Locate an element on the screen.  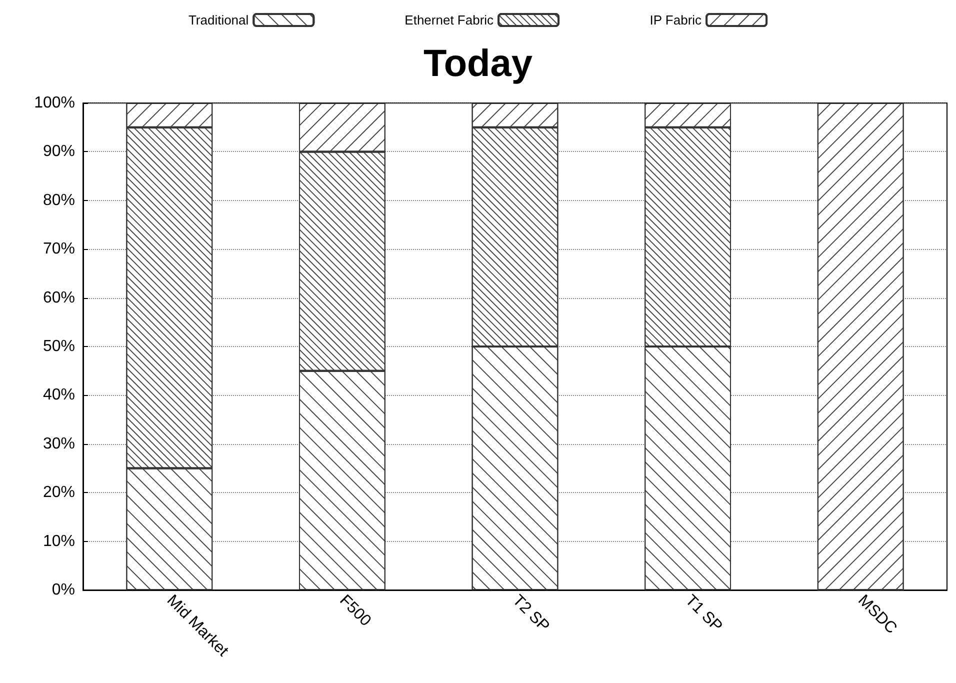
x-tick-label: T2 SP is located at coordinates (530, 614).